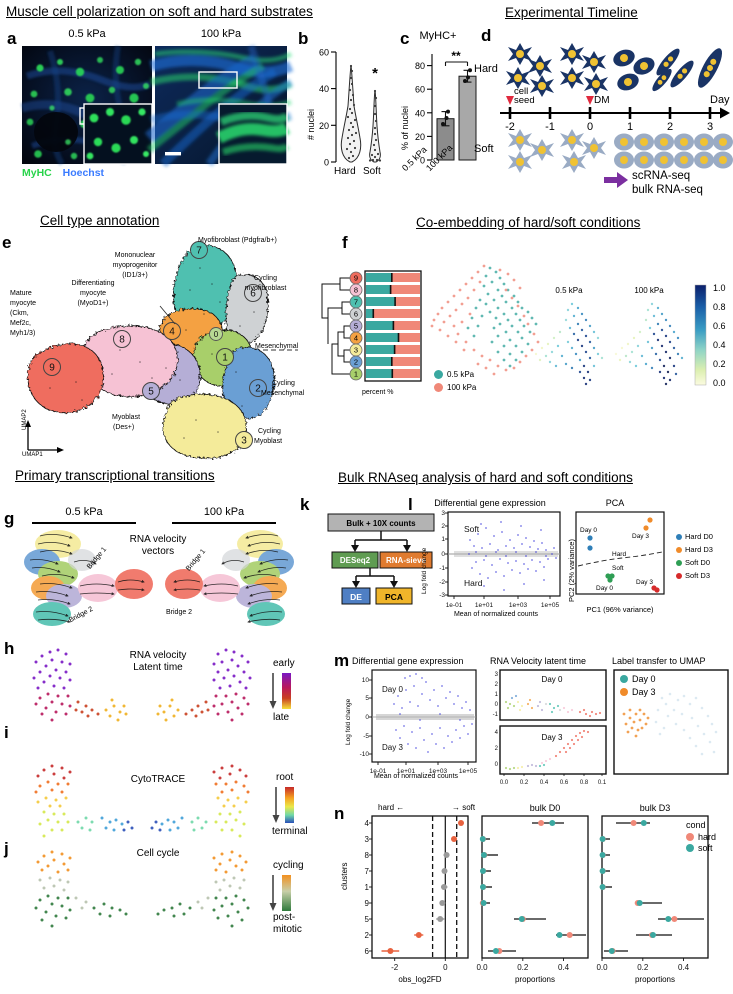 The image size is (733, 994). Describe the element at coordinates (142, 686) in the screenshot. I see `panel-h-umaps` at that location.